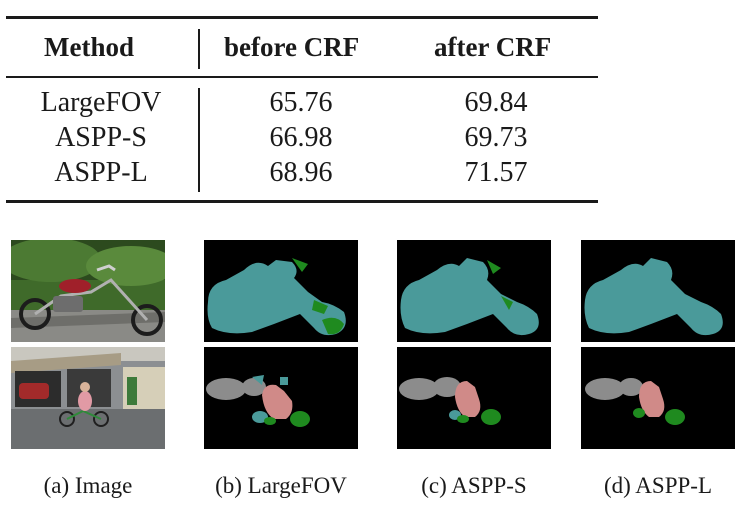 The image size is (745, 511). I want to click on table-body-separator, so click(199, 140).